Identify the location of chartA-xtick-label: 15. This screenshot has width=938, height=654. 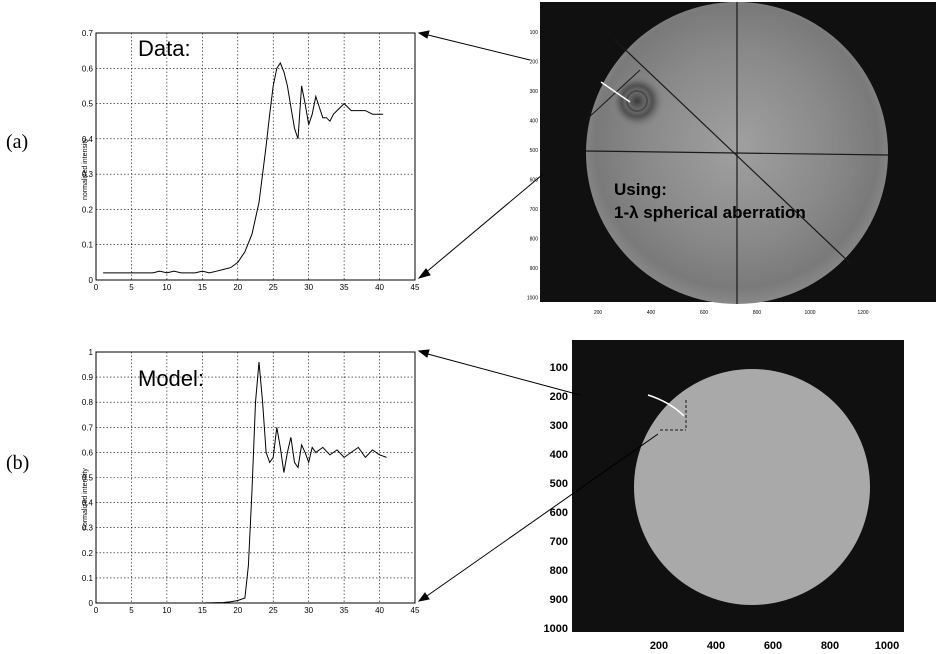
(202, 287).